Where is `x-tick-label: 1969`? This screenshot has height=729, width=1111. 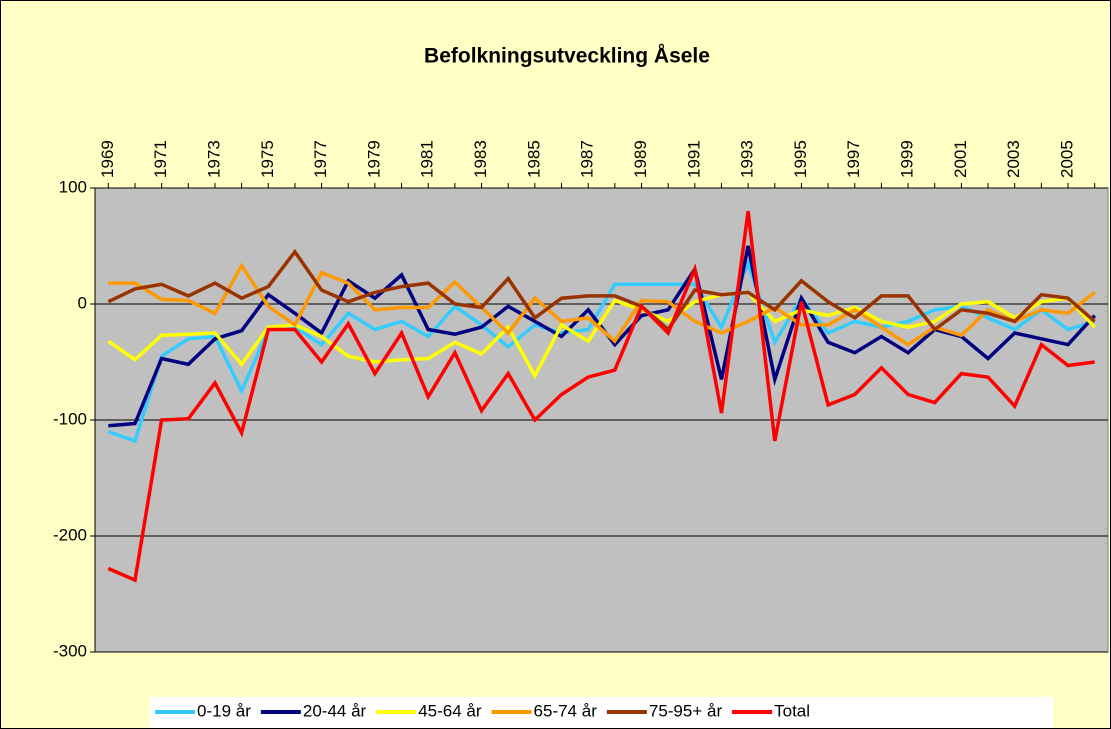
x-tick-label: 1969 is located at coordinates (107, 159).